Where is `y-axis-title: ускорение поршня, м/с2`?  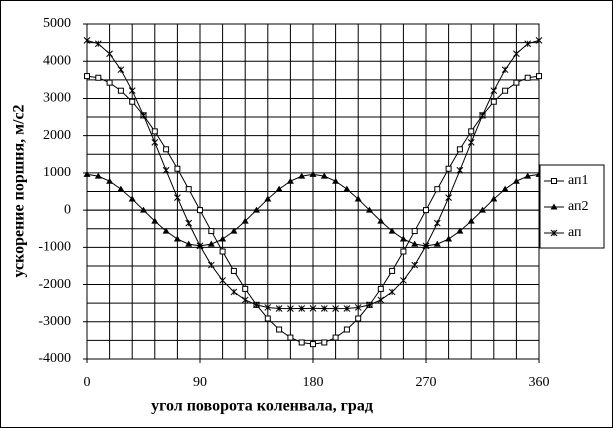
y-axis-title: ускорение поршня, м/с2 is located at coordinates (19, 190).